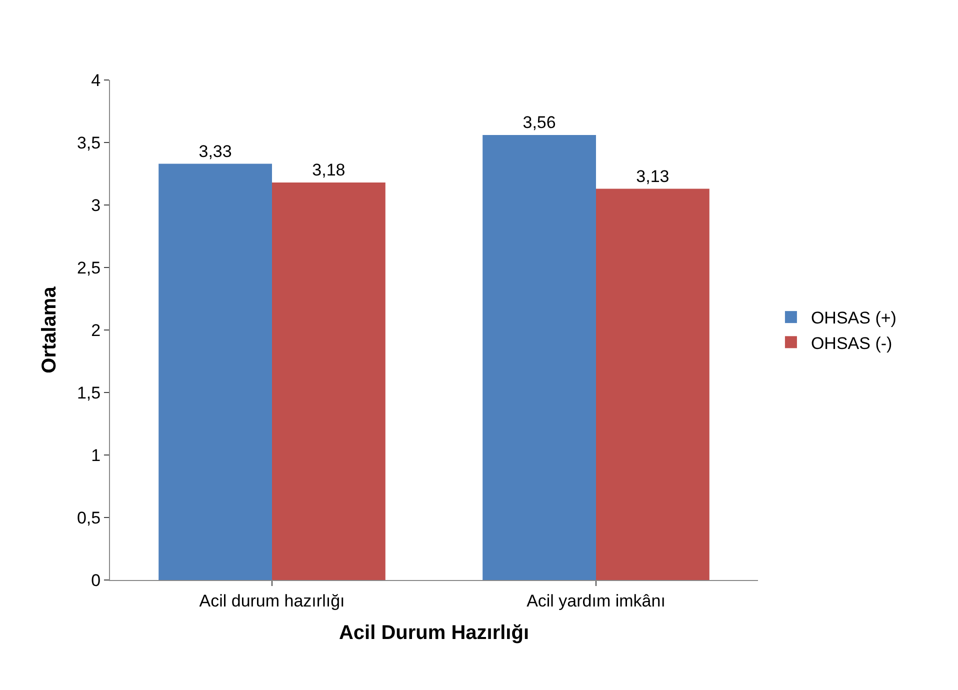 This screenshot has height=690, width=958. I want to click on y-tick-label: 2,5, so click(88, 268).